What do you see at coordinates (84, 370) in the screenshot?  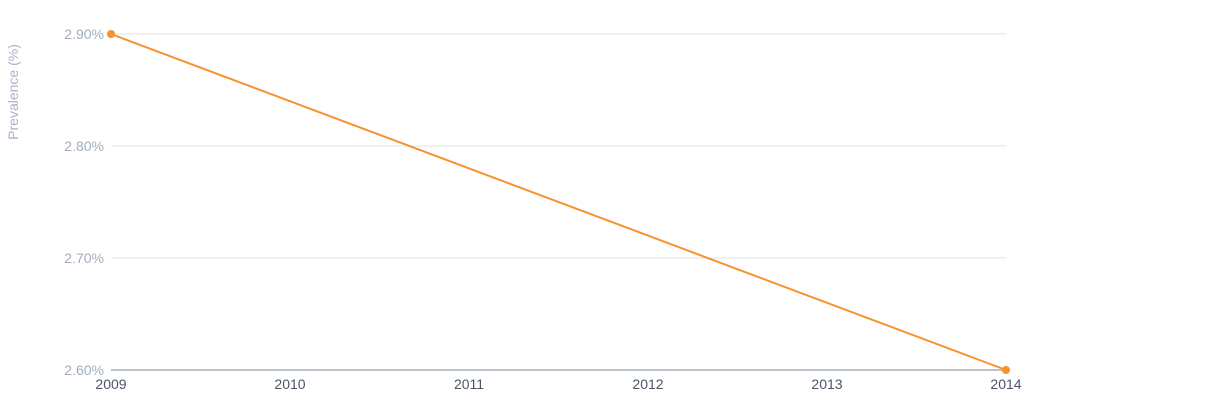 I see `y-tick-label: 2.60%` at bounding box center [84, 370].